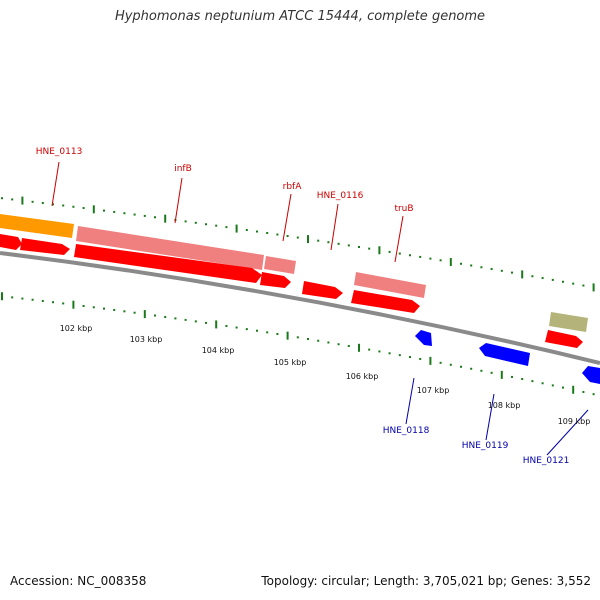 This screenshot has width=600, height=600. What do you see at coordinates (290, 362) in the screenshot?
I see `scale-label-105: 105 kbp` at bounding box center [290, 362].